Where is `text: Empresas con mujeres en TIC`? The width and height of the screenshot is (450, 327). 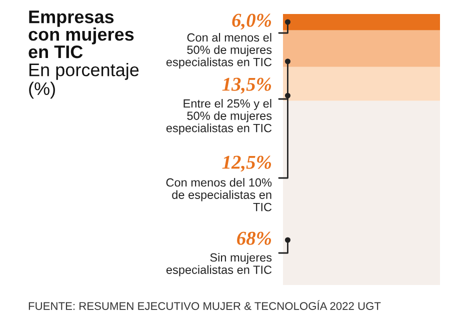 text: Empresas con mujeres en TIC is located at coordinates (81, 34).